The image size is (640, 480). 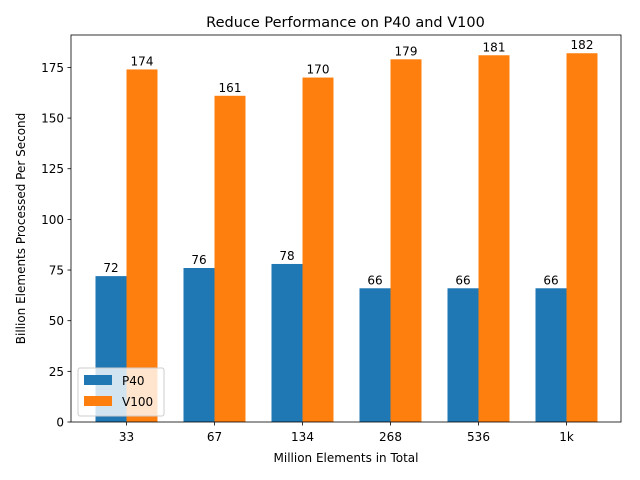 I want to click on y-axis-label: Billion Elements Processed Per Second, so click(x=21, y=229).